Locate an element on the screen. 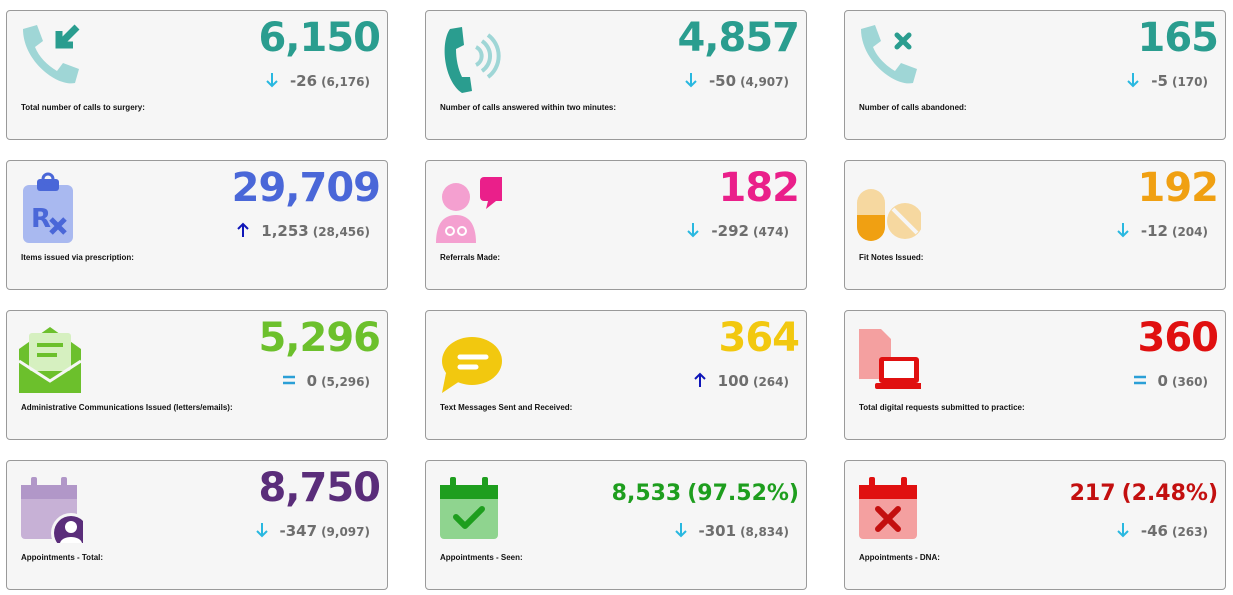 The height and width of the screenshot is (595, 1233). card-delta: -292 (474) is located at coordinates (737, 231).